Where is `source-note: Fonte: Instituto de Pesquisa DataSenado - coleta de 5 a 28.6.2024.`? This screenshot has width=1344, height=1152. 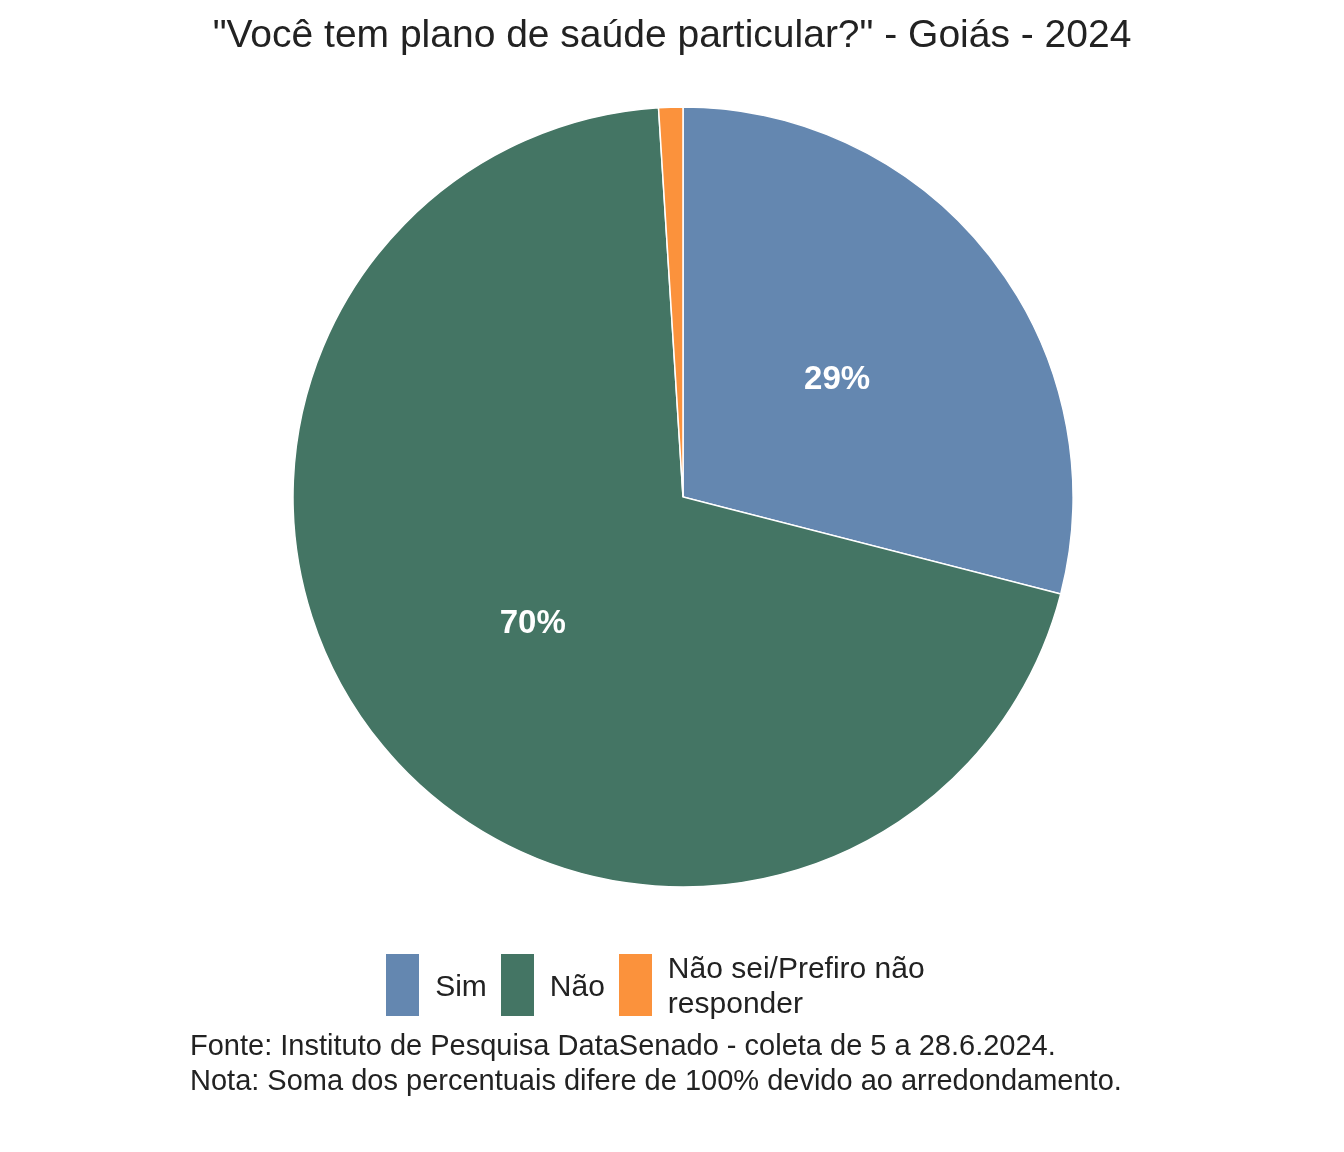 source-note: Fonte: Instituto de Pesquisa DataSenado - coleta de 5 a 28.6.2024. is located at coordinates (623, 1045).